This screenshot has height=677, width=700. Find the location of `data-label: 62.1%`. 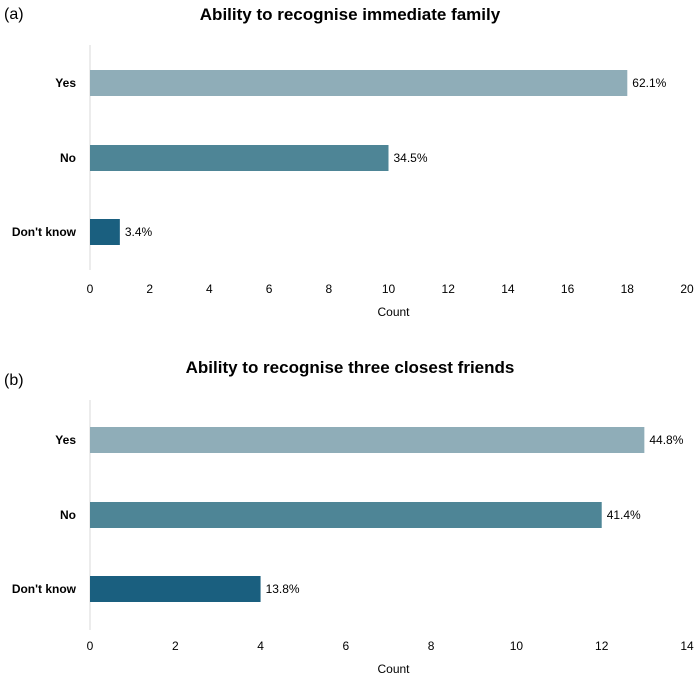

data-label: 62.1% is located at coordinates (649, 83).